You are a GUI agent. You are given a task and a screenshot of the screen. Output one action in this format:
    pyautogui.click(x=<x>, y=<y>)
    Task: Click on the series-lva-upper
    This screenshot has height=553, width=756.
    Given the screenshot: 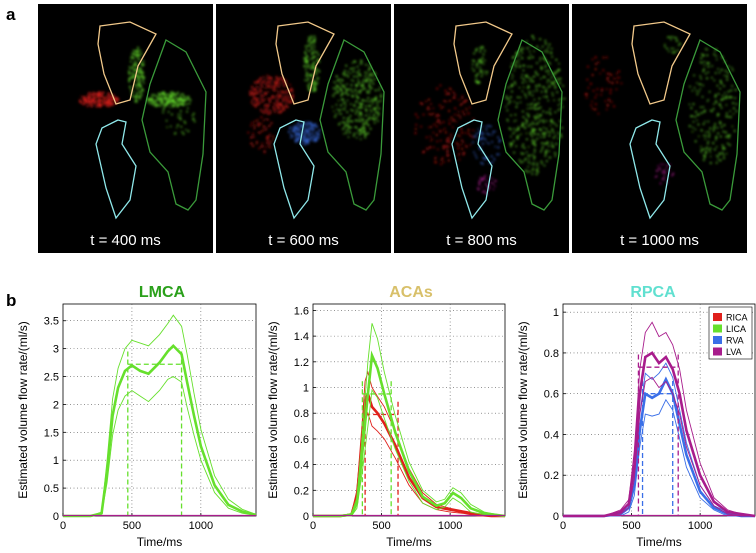 What is the action you would take?
    pyautogui.click(x=659, y=419)
    